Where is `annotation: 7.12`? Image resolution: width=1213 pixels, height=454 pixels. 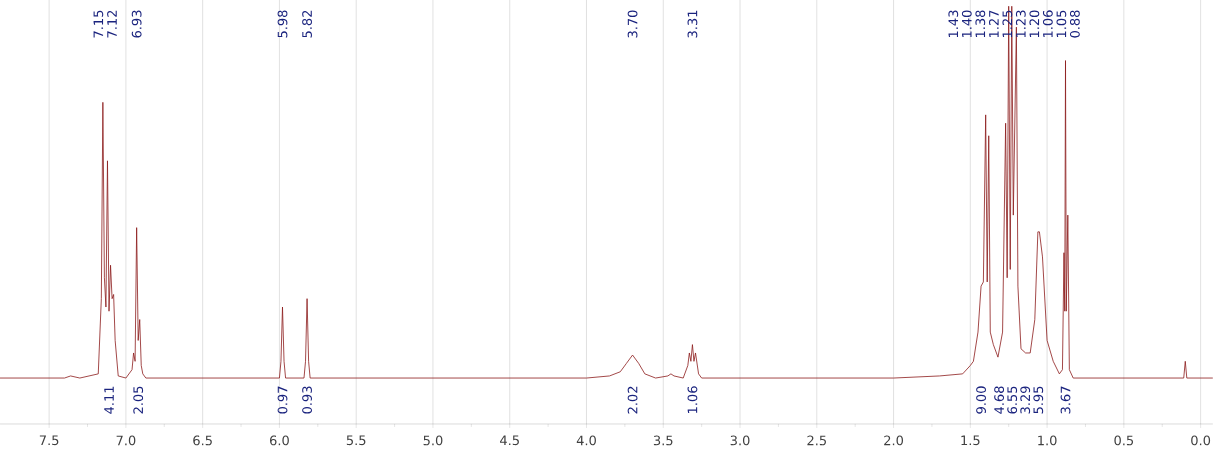
annotation: 7.12 is located at coordinates (112, 24).